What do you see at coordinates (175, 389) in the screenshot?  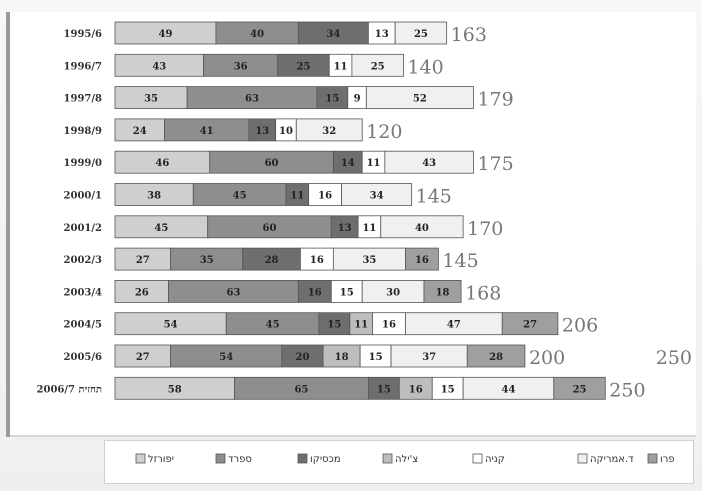 I see `segment-value-label: 58` at bounding box center [175, 389].